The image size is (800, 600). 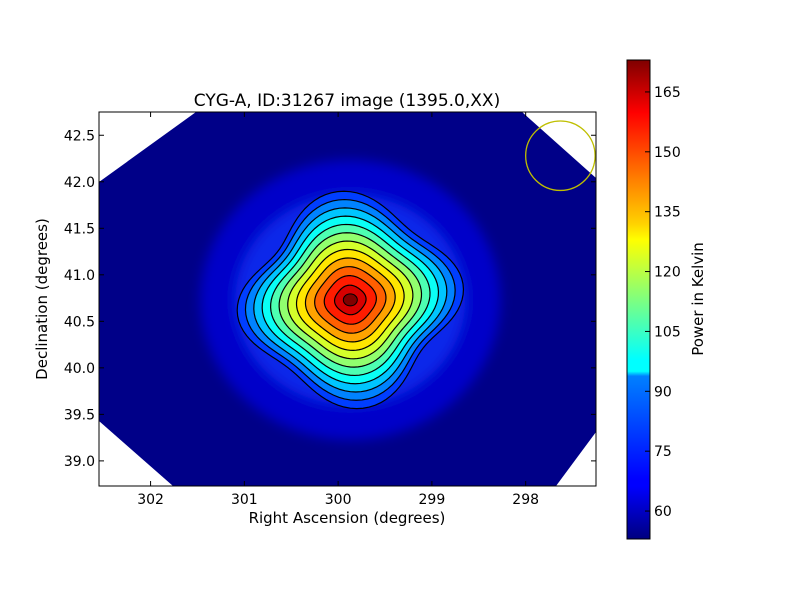 I want to click on colorbar-tick-label: 120, so click(x=667, y=273).